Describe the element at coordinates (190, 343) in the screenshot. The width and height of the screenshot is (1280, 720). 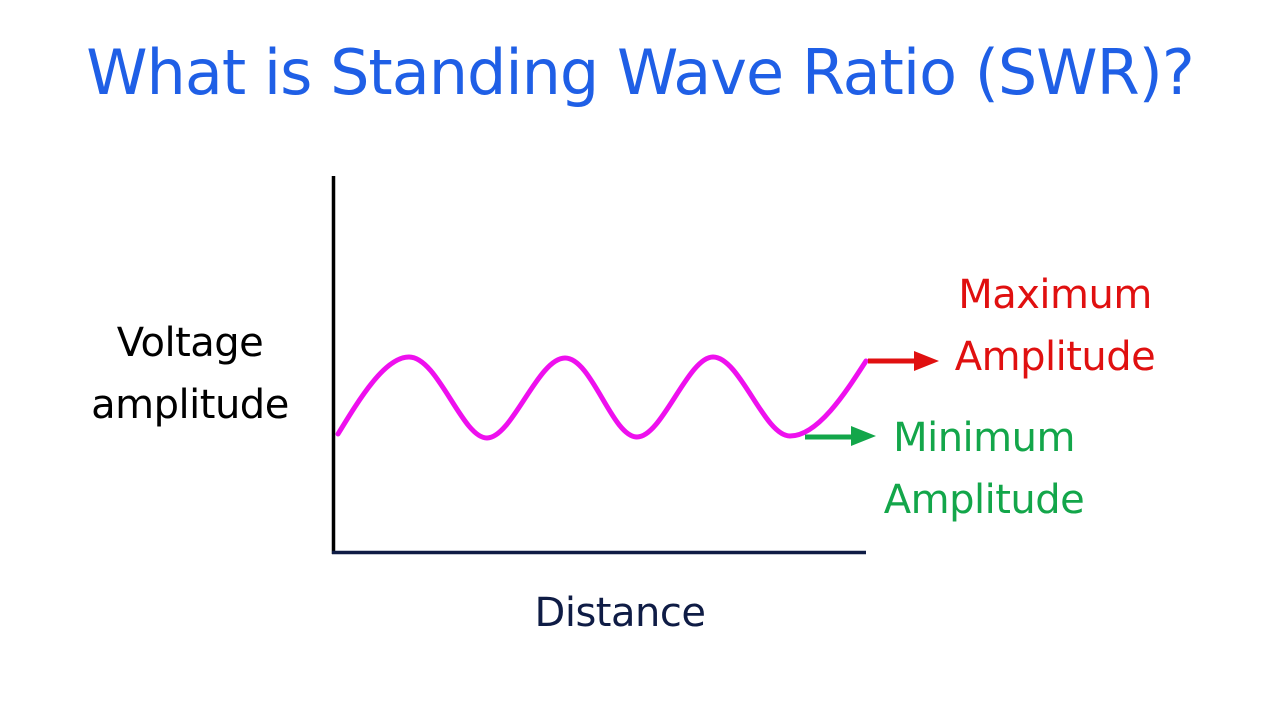
I see `y-axis-label-line-1: Voltage` at that location.